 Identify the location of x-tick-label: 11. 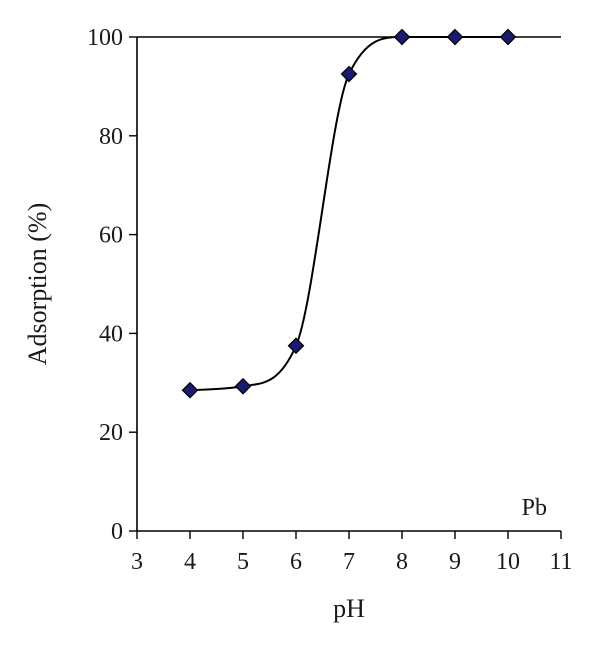
(560, 562).